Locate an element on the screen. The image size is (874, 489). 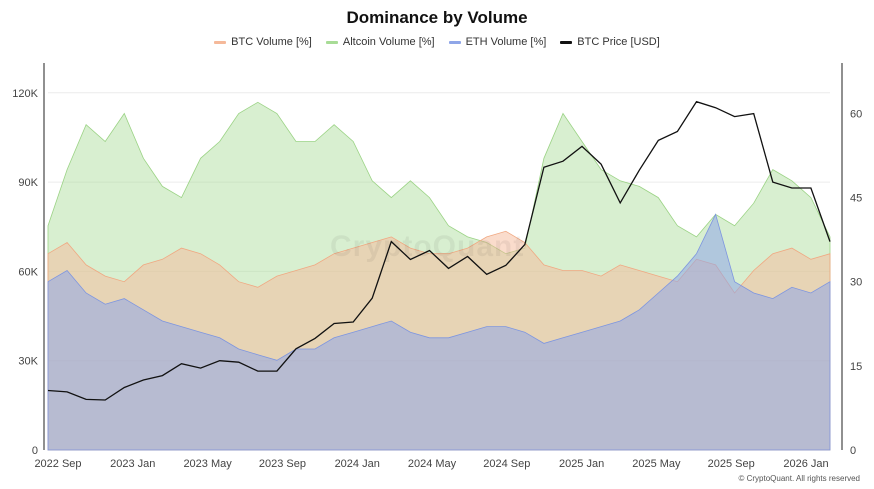
watermark: CryptoQuant is located at coordinates (427, 246).